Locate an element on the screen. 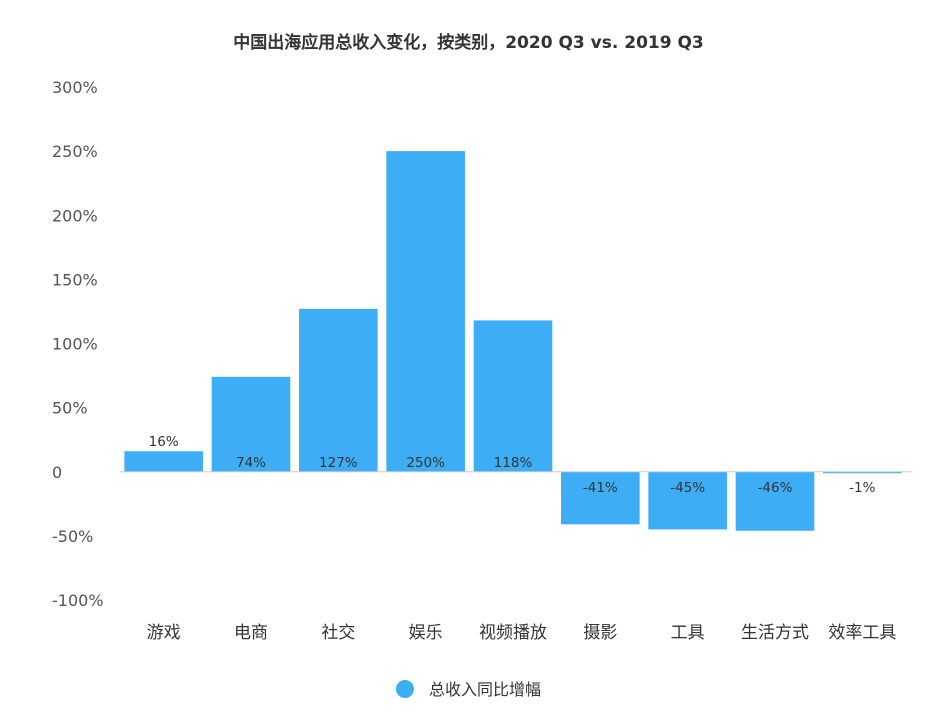 This screenshot has width=937, height=710. y-axis: 300% 250% 200% 150% 100% 50% 0 -50% -100% is located at coordinates (78, 344).